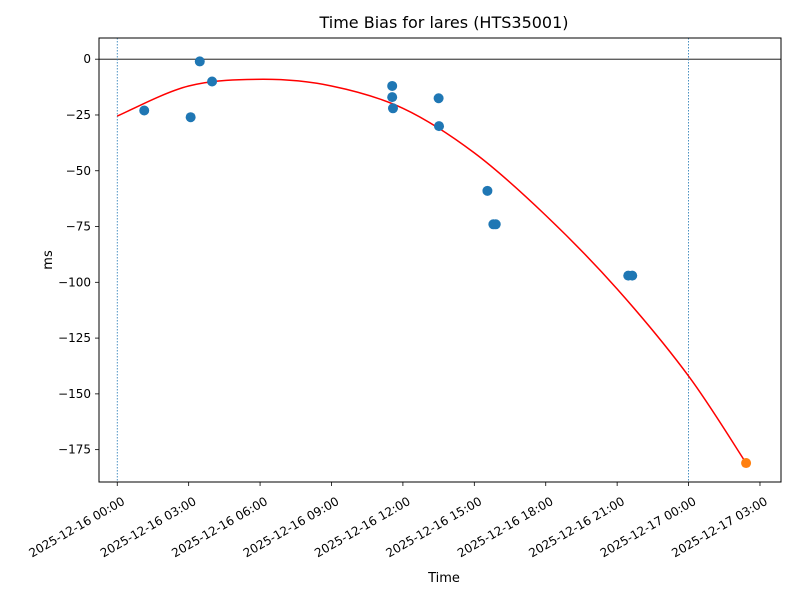 The width and height of the screenshot is (800, 600). Describe the element at coordinates (87, 59) in the screenshot. I see `y-tick-label-1: 0` at that location.